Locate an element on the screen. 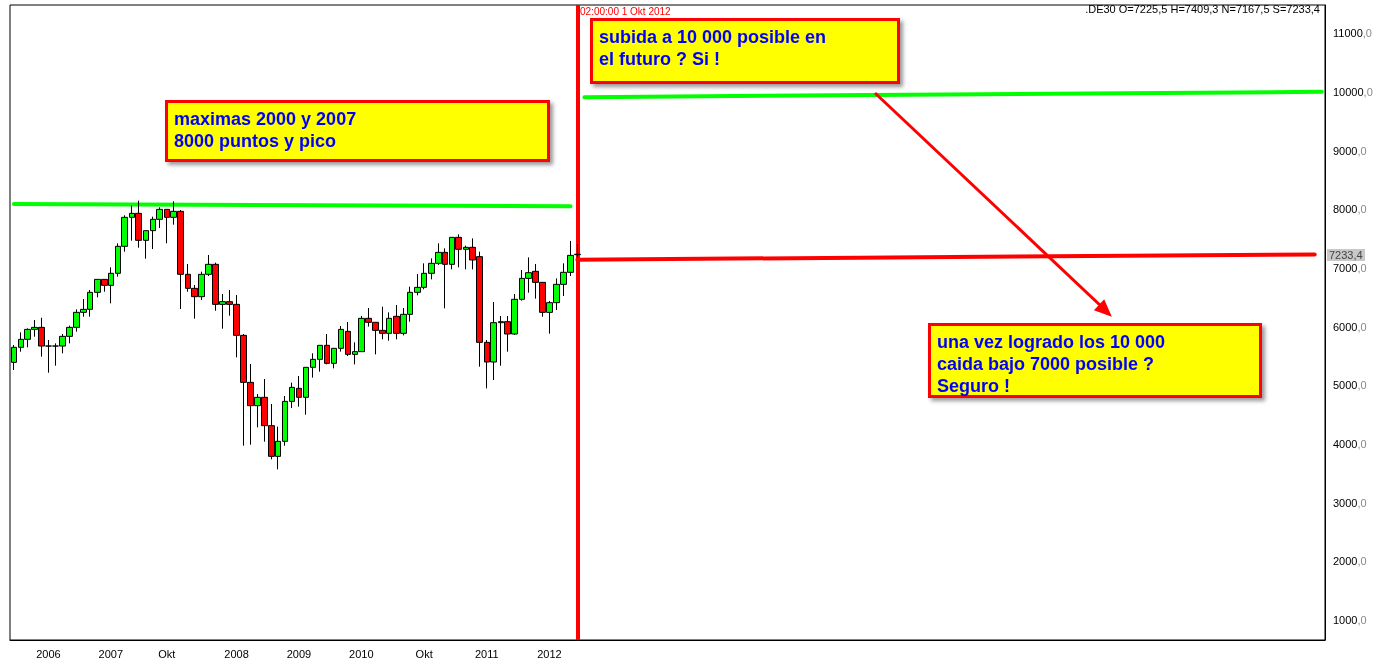 Image resolution: width=1377 pixels, height=665 pixels. y-tick-label: 9000,0 is located at coordinates (1350, 150).